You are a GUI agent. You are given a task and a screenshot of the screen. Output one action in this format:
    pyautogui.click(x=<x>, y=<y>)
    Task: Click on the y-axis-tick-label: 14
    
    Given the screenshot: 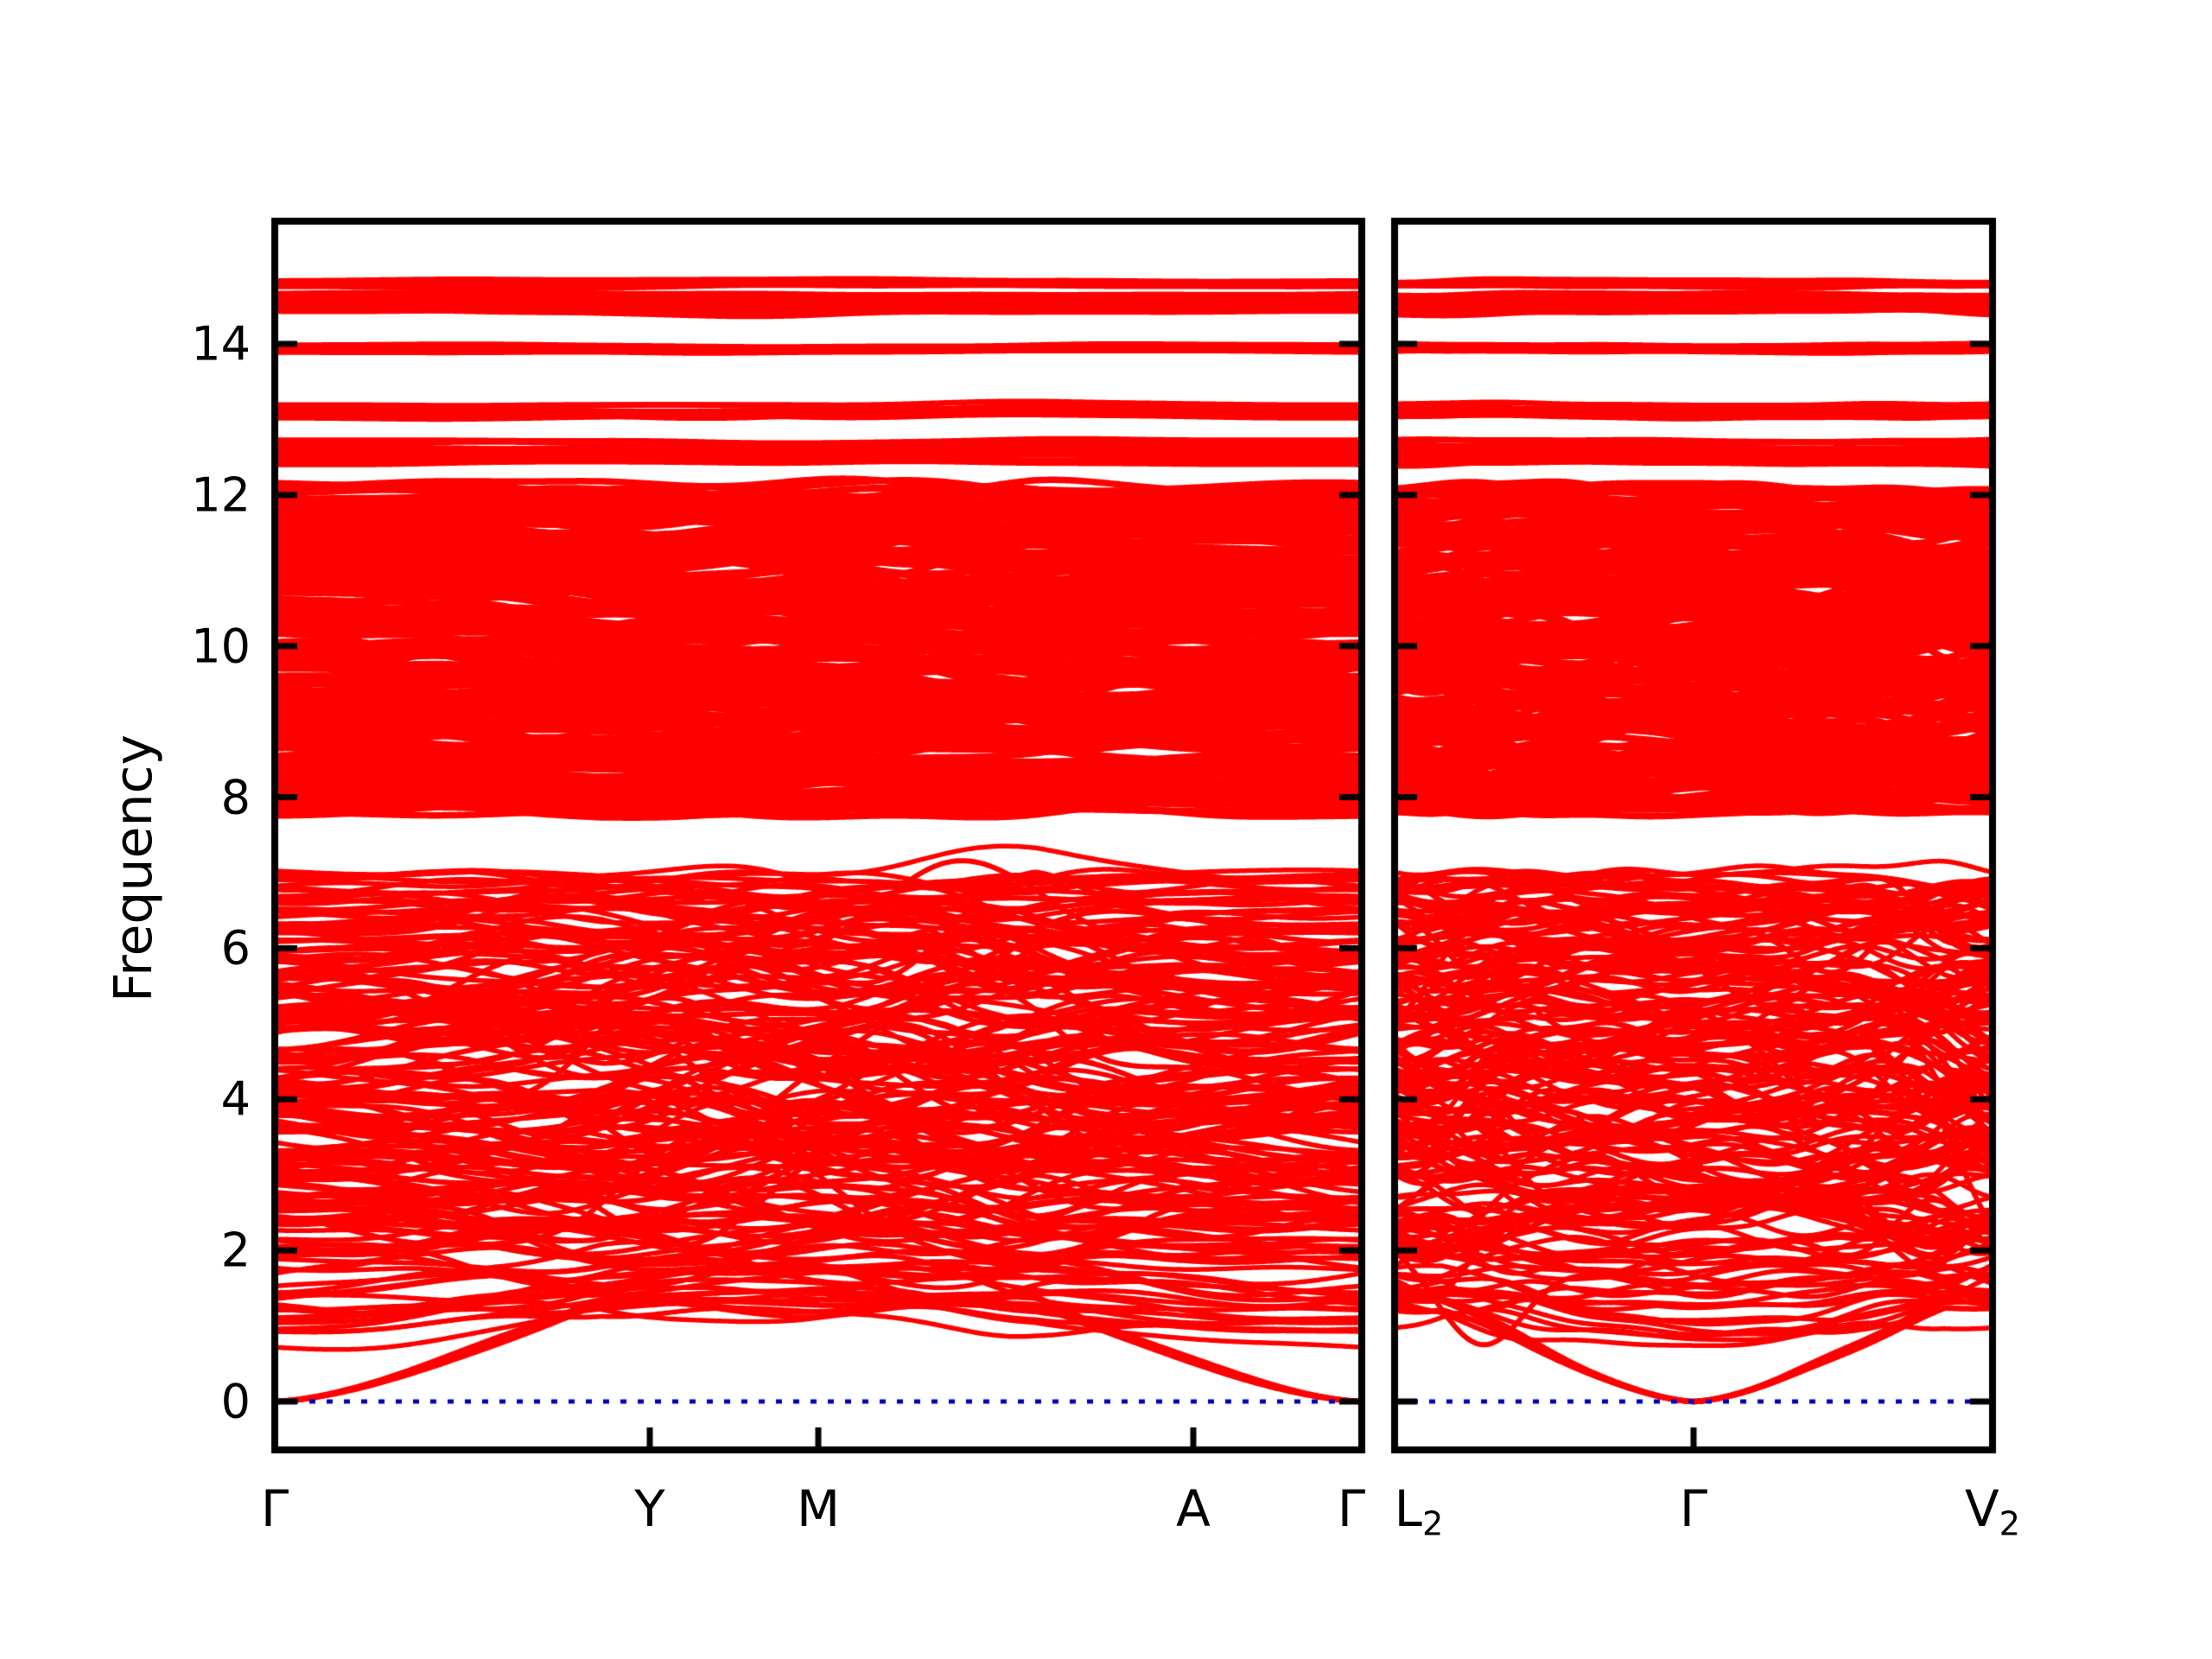 What is the action you would take?
    pyautogui.click(x=221, y=344)
    